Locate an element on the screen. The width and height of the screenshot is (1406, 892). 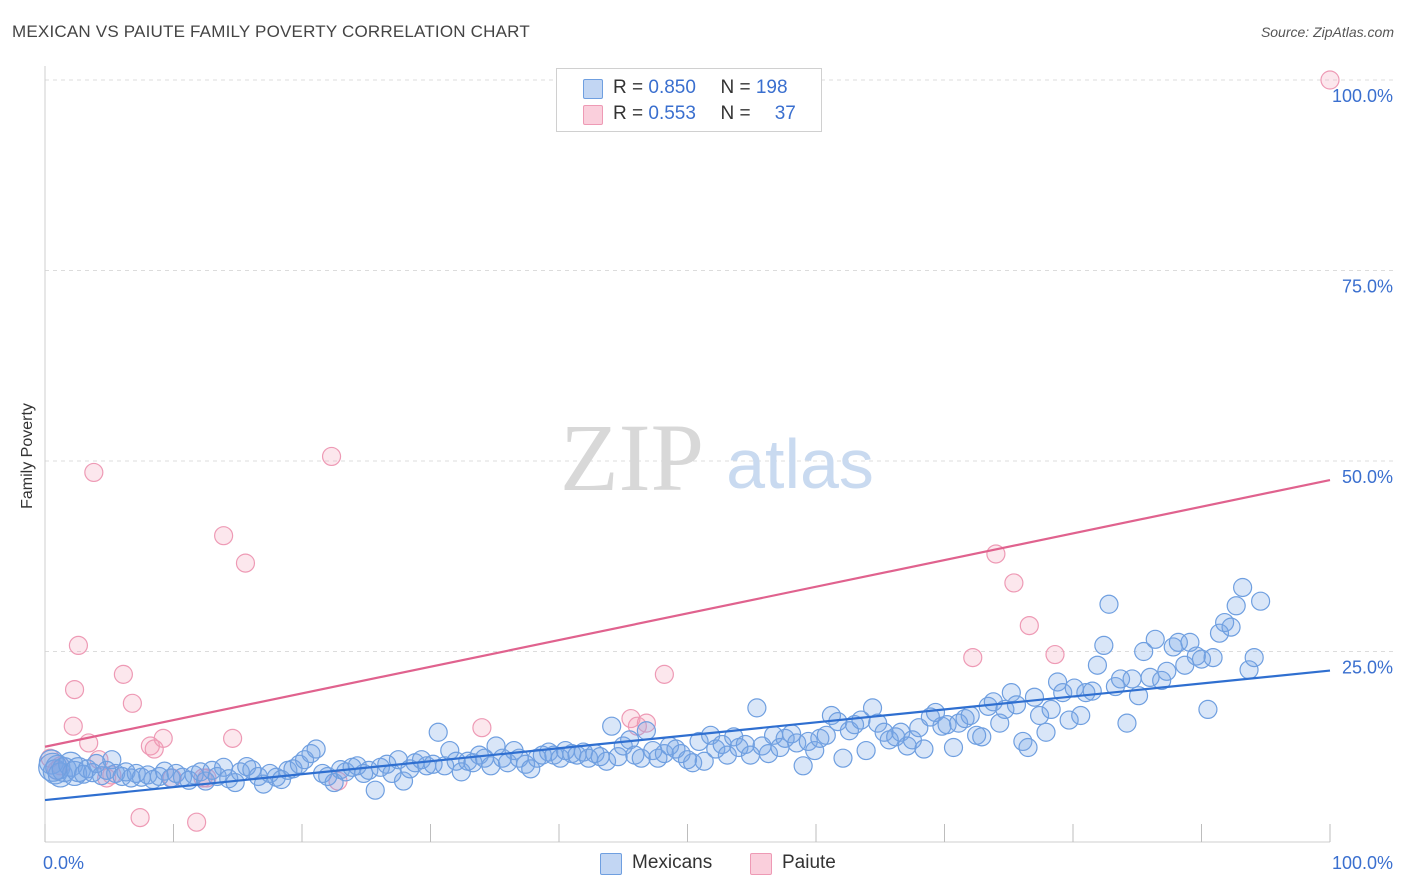
legend-n-value: 37 is located at coordinates (785, 113).